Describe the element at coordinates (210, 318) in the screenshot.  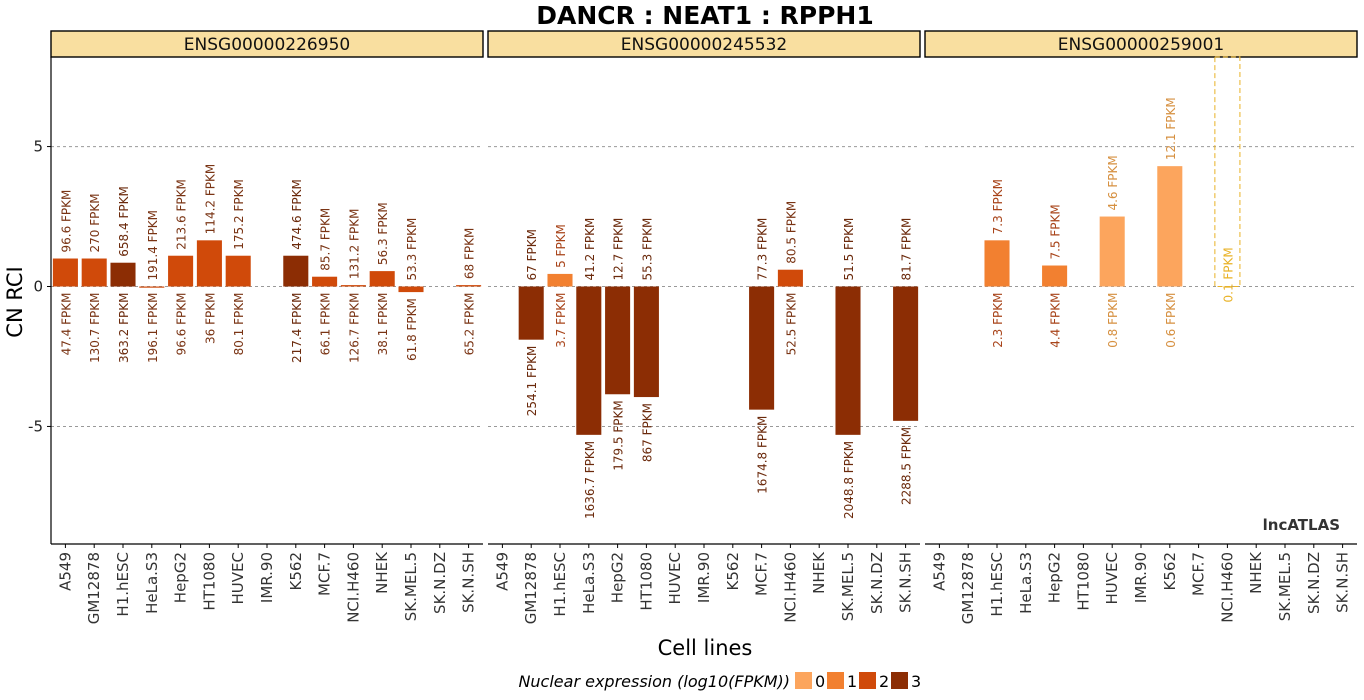
I see `bar-bottom-label: 36 FPKM` at that location.